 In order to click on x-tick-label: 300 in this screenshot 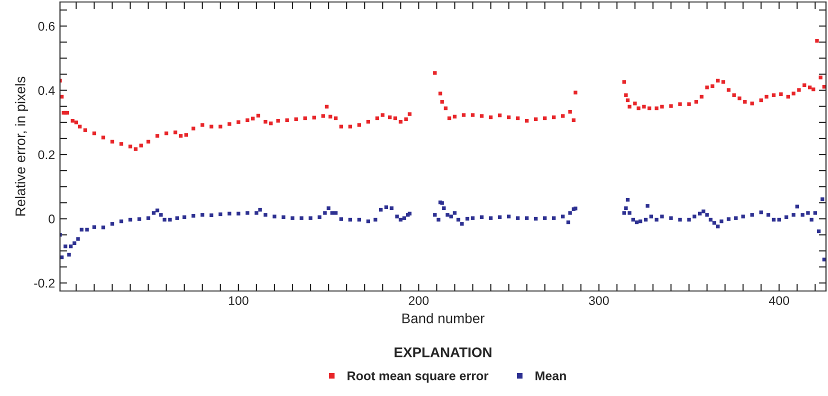, I will do `click(598, 301)`.